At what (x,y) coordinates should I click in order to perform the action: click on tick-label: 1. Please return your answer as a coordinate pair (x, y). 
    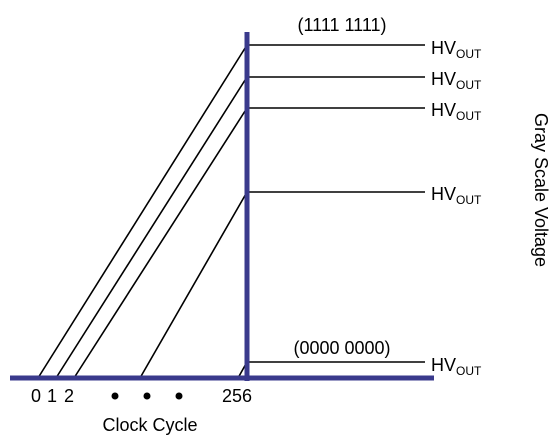
    Looking at the image, I should click on (52, 396).